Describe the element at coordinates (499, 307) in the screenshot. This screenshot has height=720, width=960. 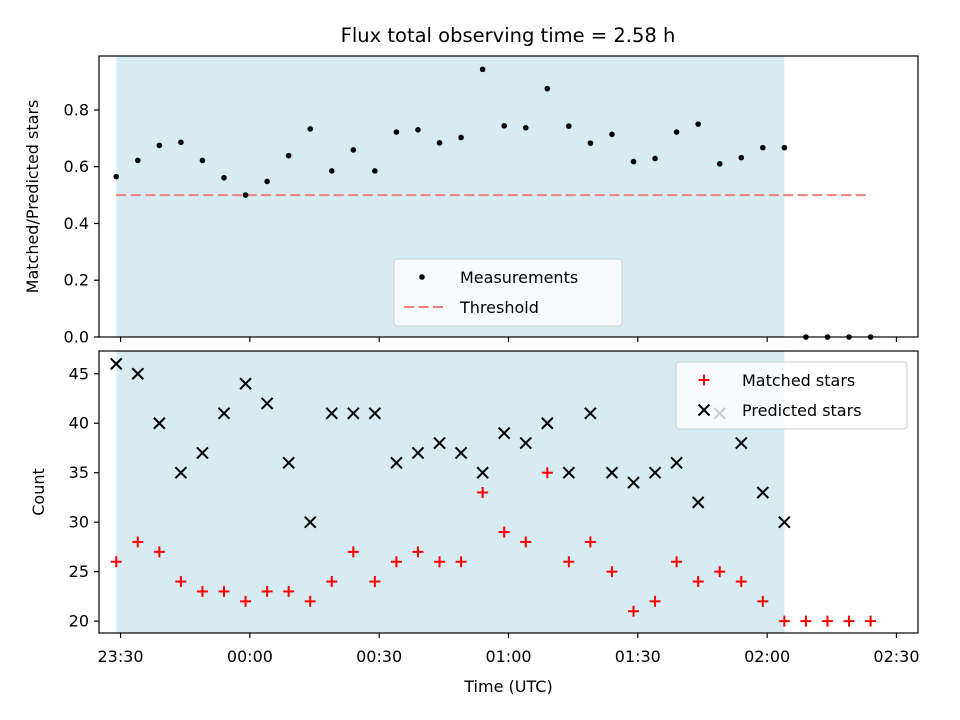
I see `legend-label: Threshold` at that location.